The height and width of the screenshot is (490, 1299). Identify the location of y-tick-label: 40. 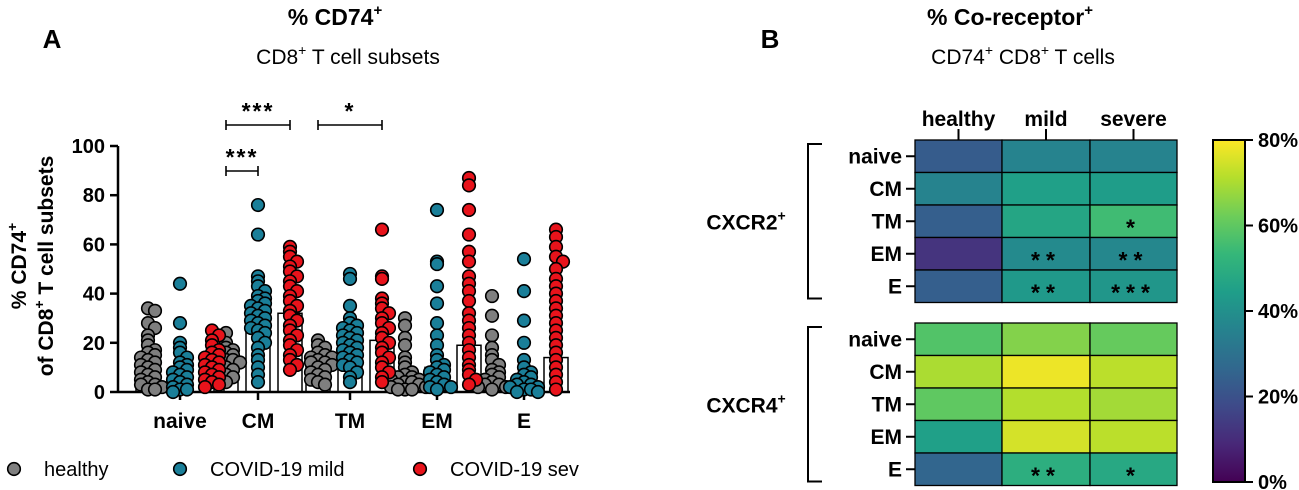
(94, 295).